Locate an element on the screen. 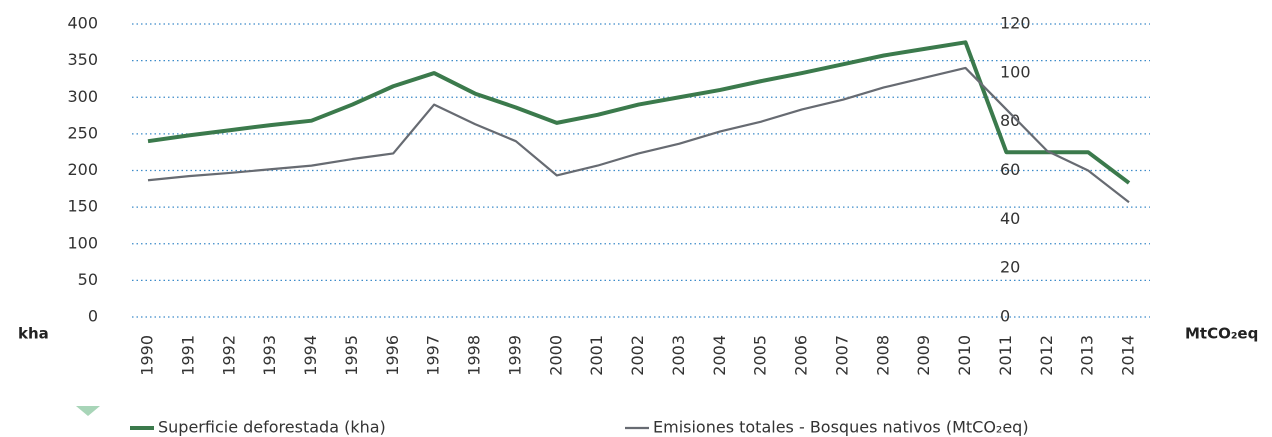 The height and width of the screenshot is (437, 1272). y-tick-label: 50 is located at coordinates (88, 279).